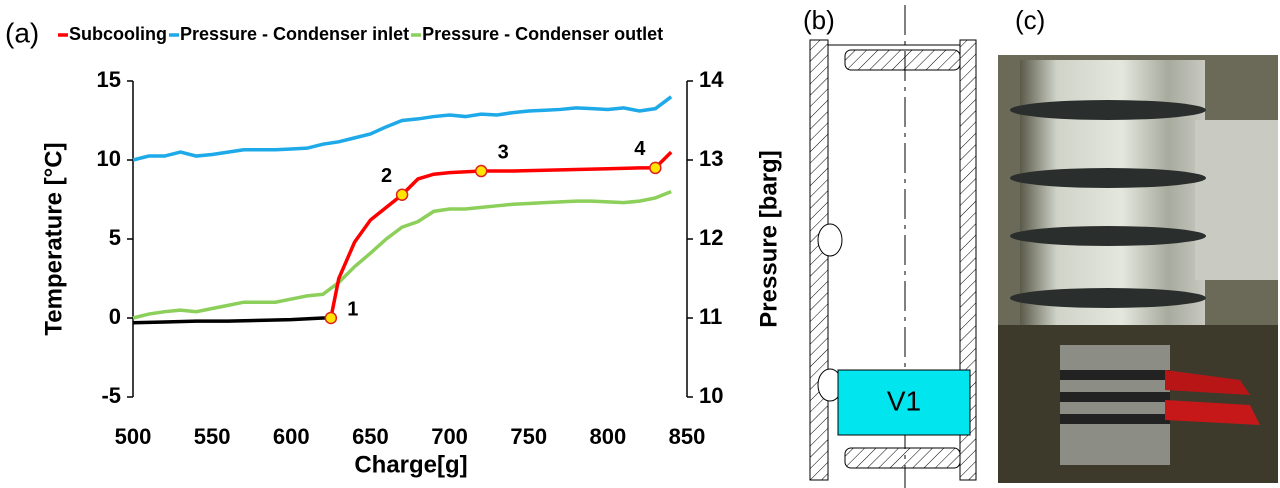 The height and width of the screenshot is (488, 1280). What do you see at coordinates (212, 436) in the screenshot?
I see `x-tick-label: 550` at bounding box center [212, 436].